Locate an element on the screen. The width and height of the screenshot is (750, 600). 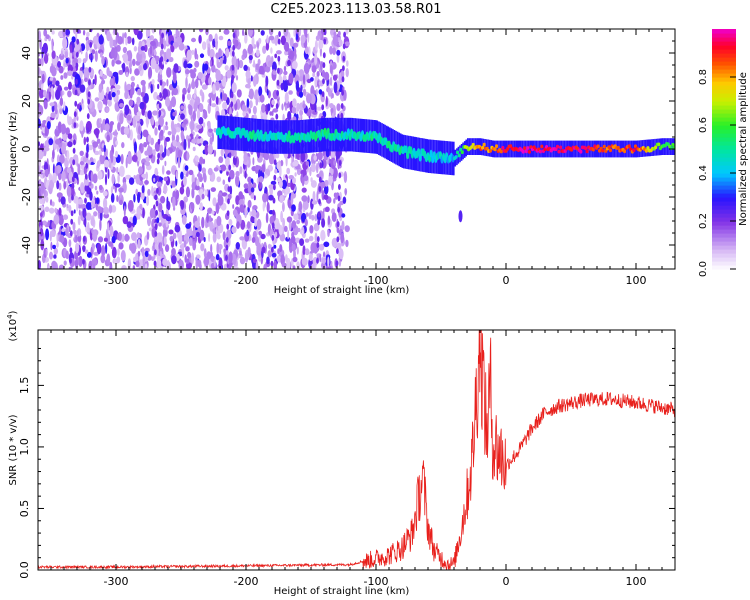
y-tick-label: 1.0 is located at coordinates (24, 447).